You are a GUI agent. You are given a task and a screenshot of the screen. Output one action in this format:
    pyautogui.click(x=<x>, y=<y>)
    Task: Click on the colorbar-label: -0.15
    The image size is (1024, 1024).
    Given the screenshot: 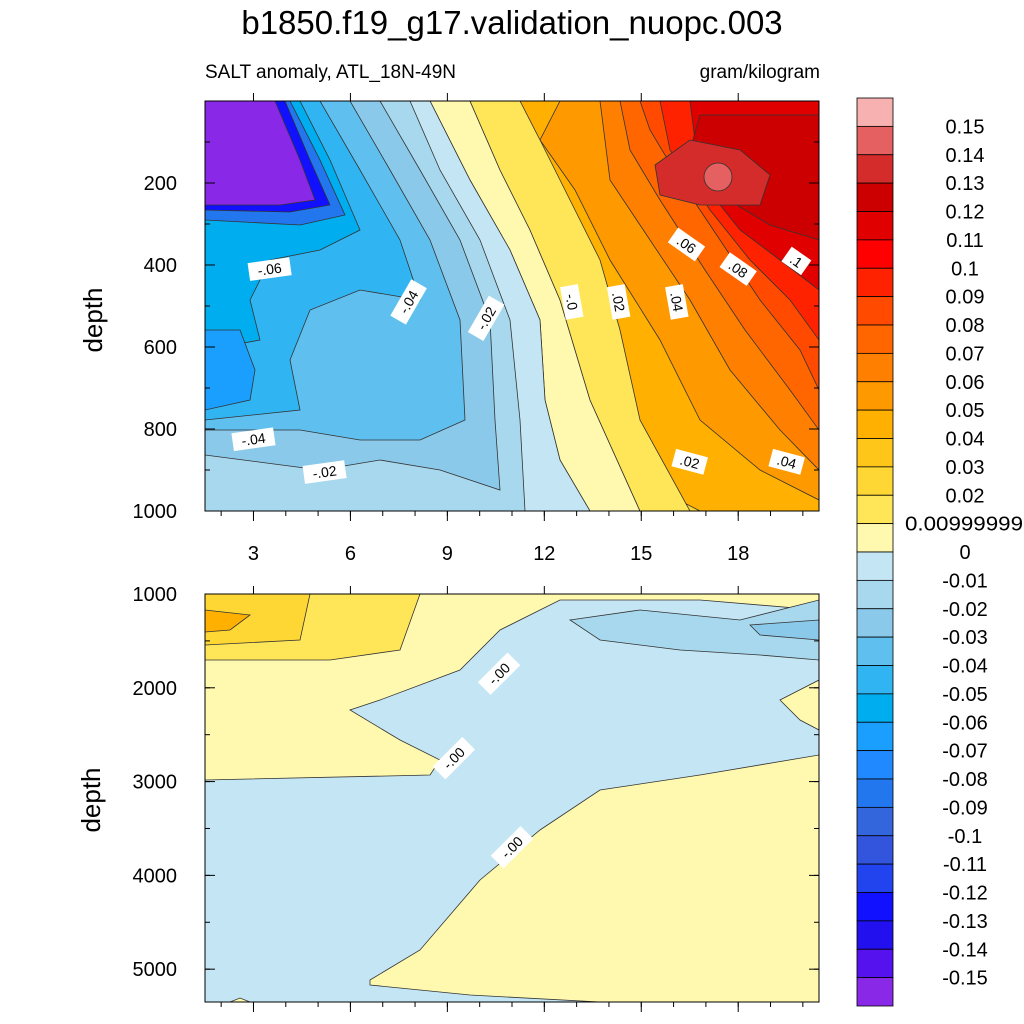 What is the action you would take?
    pyautogui.click(x=965, y=979)
    